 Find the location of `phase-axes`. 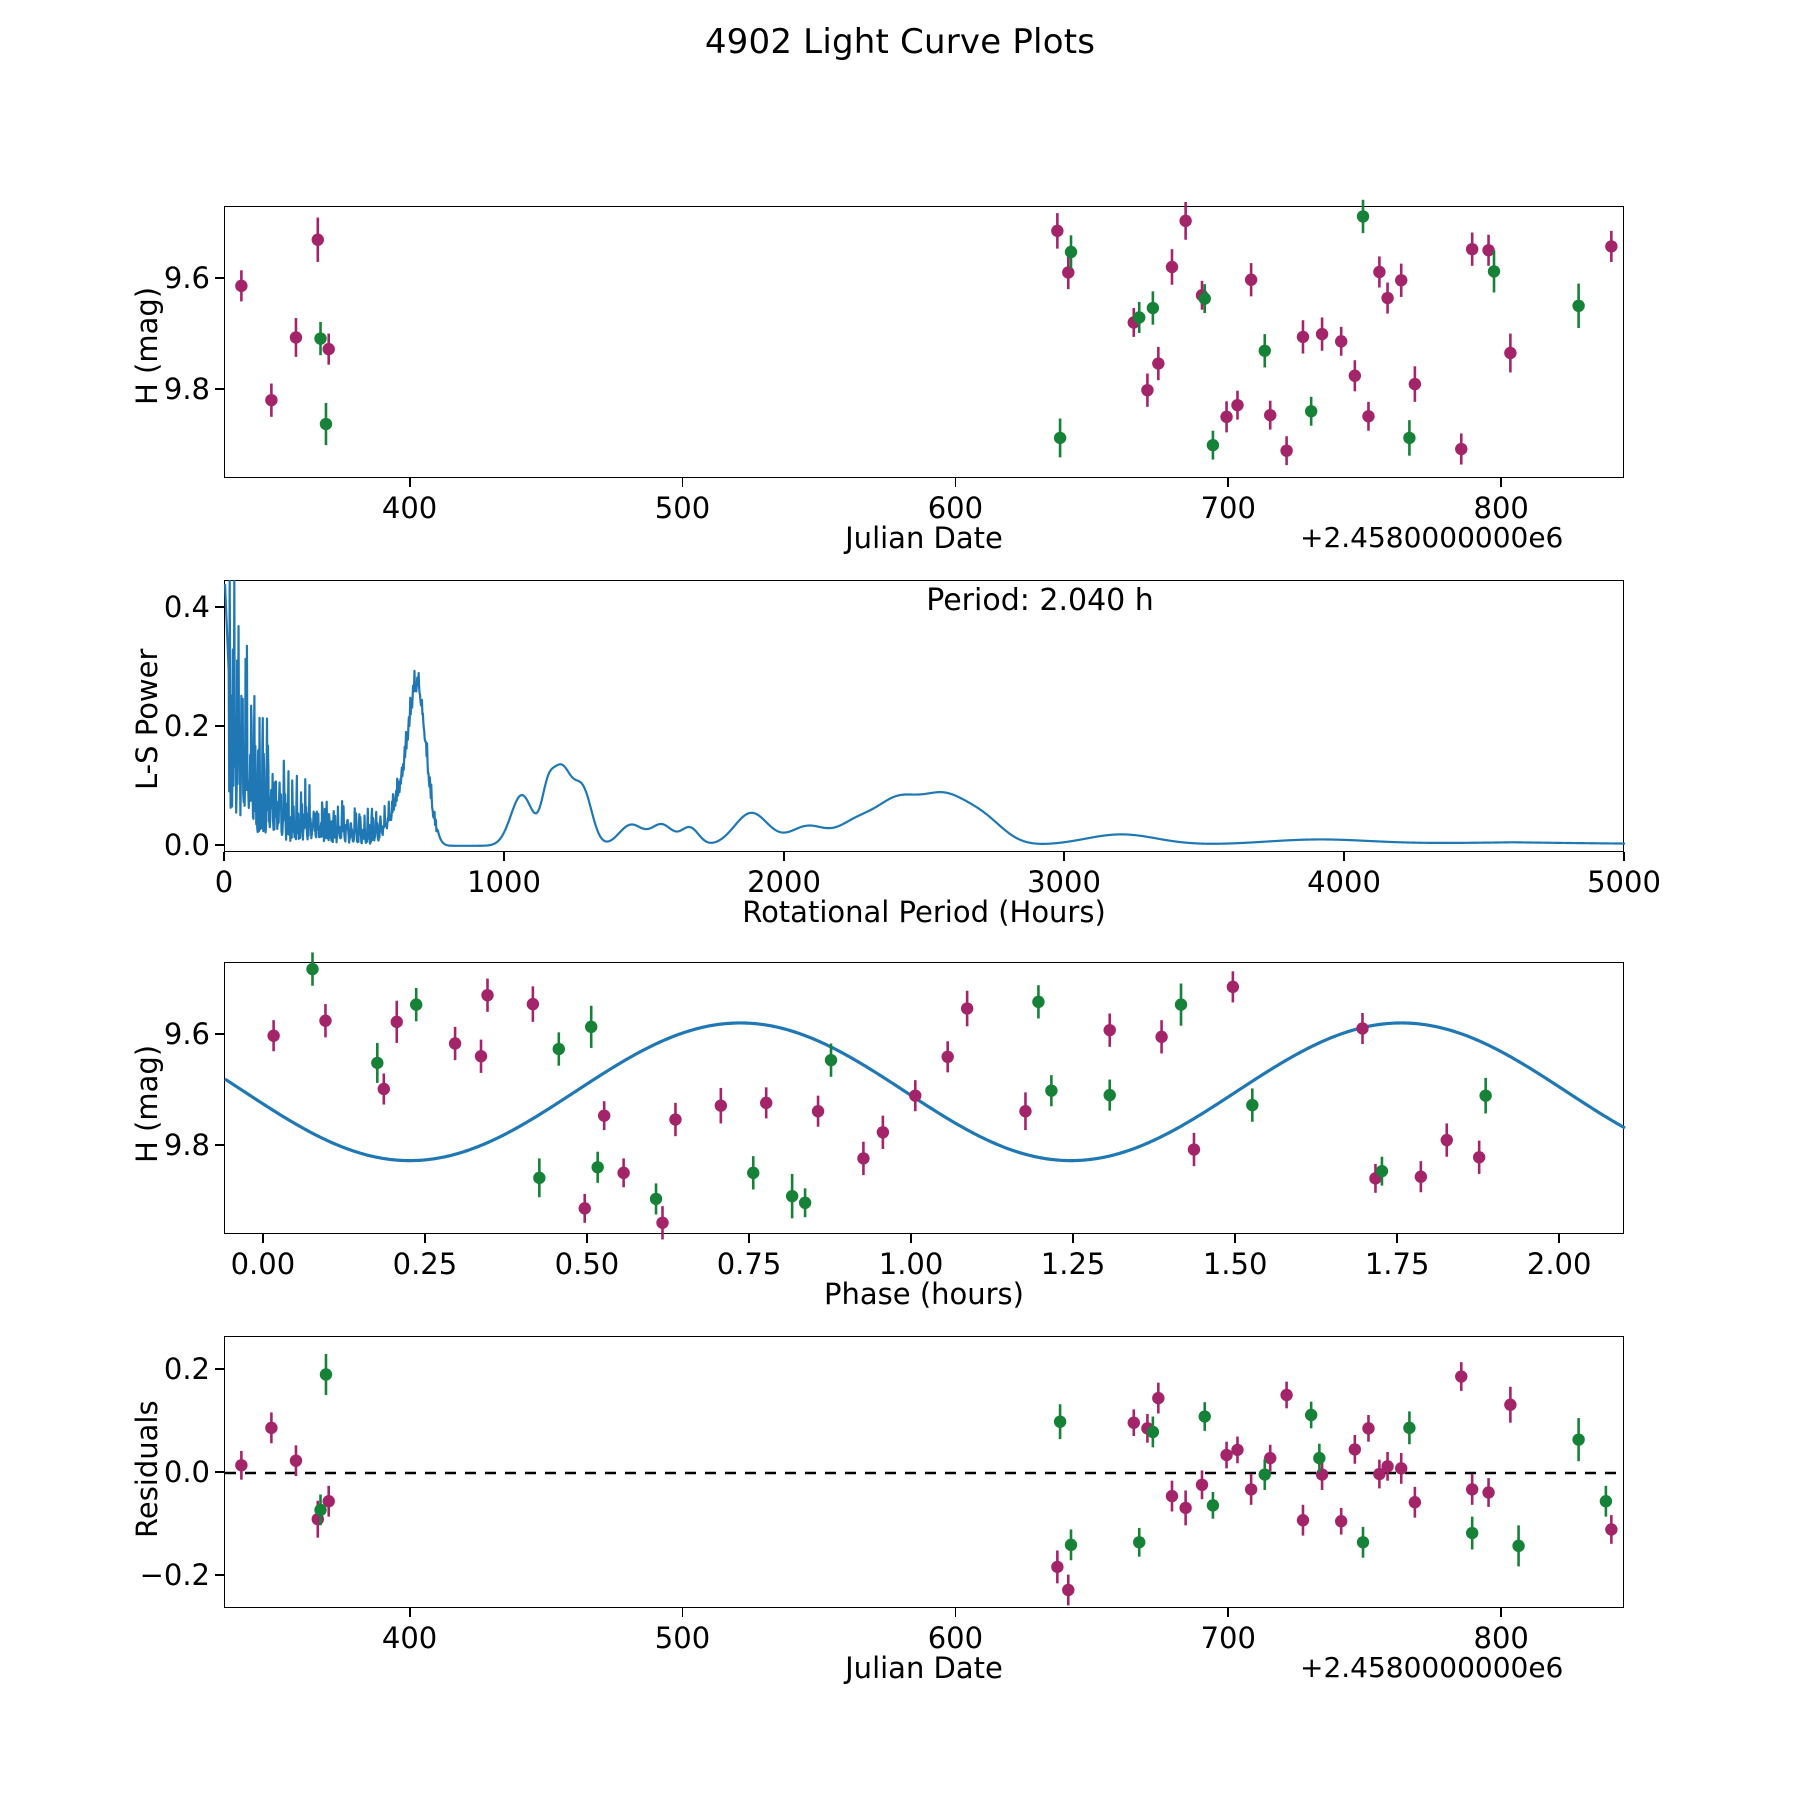

phase-axes is located at coordinates (925, 1096).